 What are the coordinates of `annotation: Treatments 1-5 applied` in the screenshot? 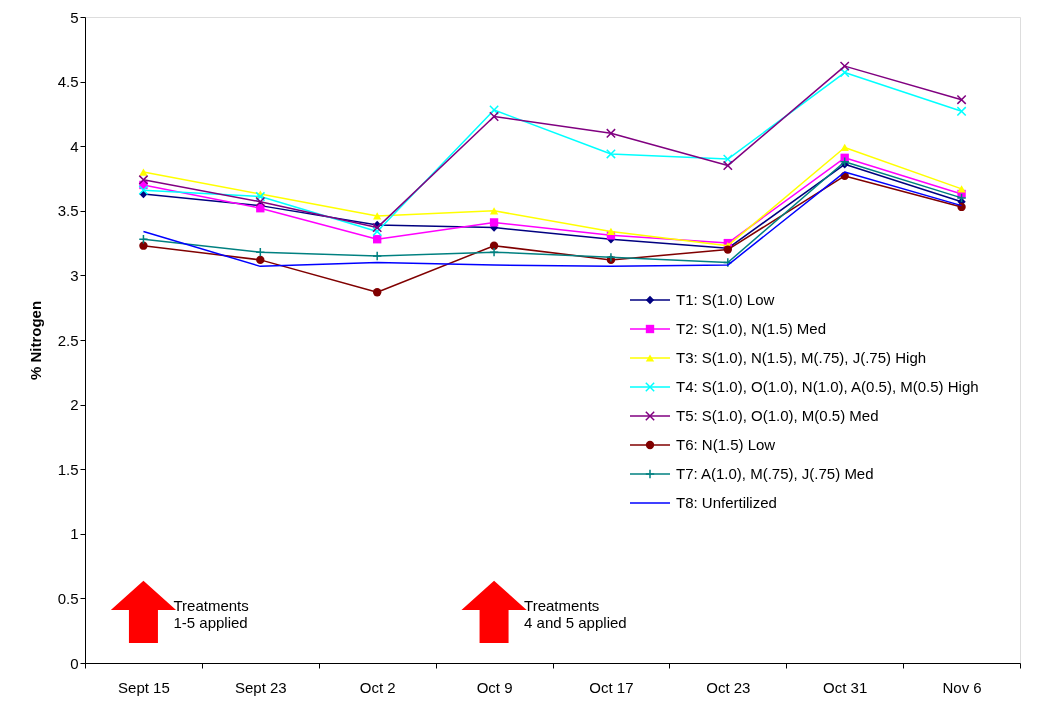 It's located at (211, 614).